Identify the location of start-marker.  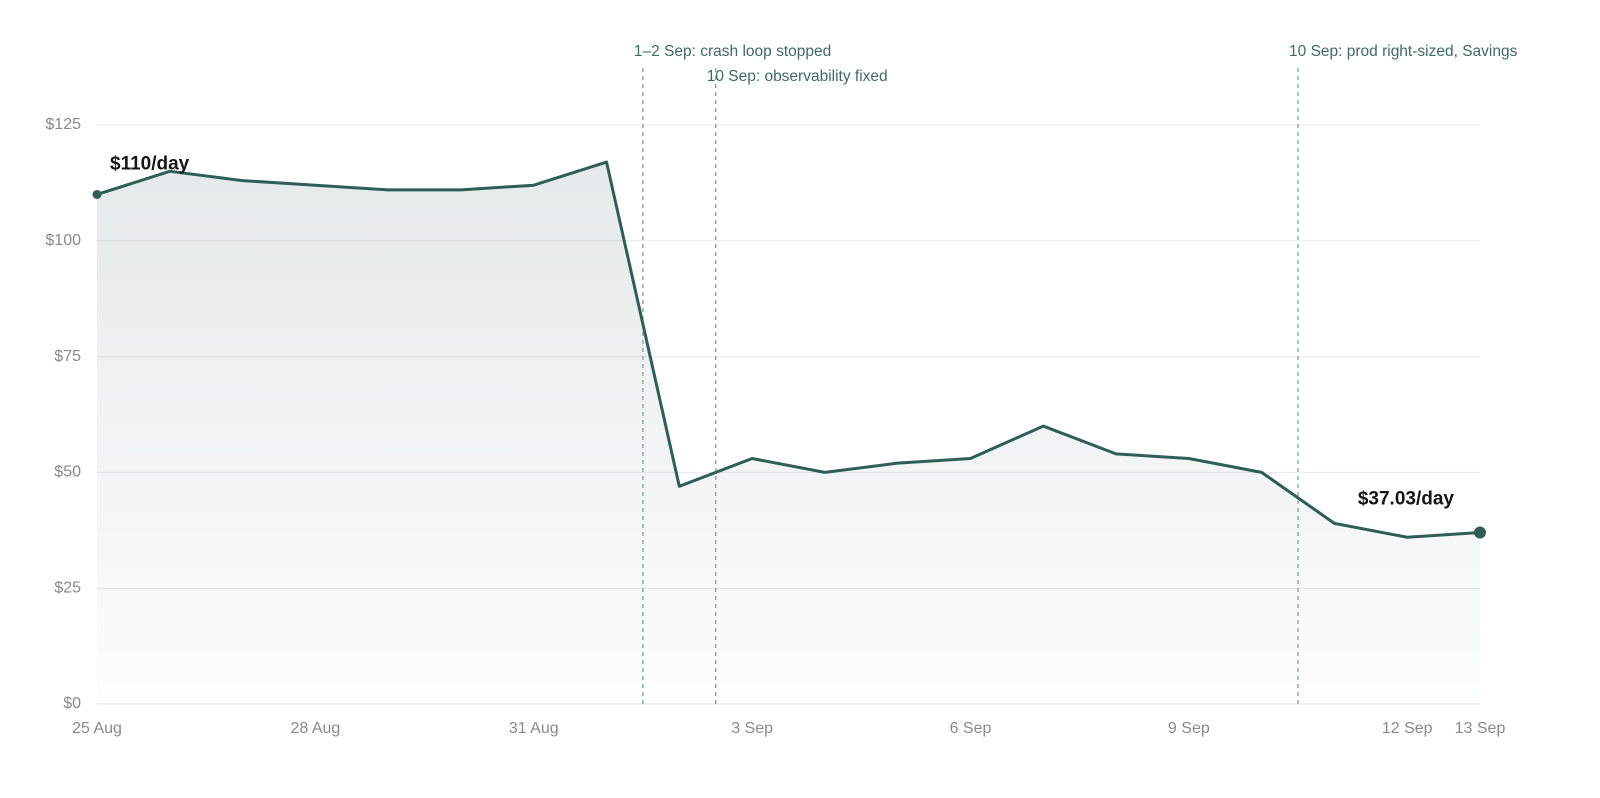
(97, 194).